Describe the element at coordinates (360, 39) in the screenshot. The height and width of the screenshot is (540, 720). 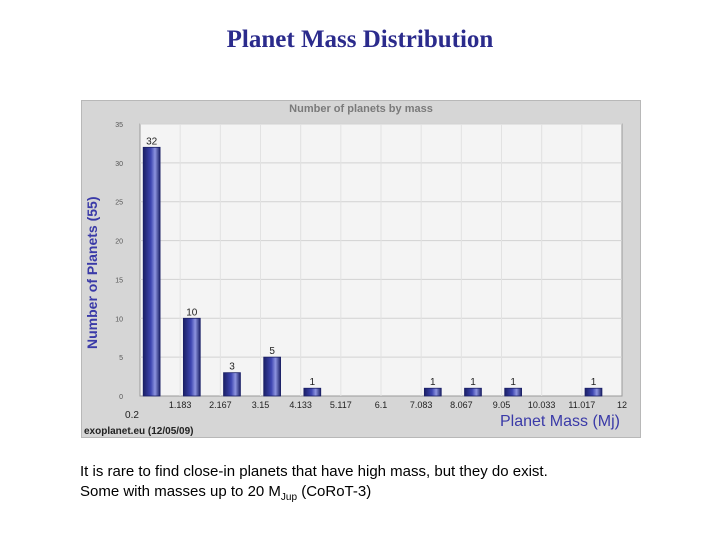
I see `slide-title: Planet Mass Distribution` at that location.